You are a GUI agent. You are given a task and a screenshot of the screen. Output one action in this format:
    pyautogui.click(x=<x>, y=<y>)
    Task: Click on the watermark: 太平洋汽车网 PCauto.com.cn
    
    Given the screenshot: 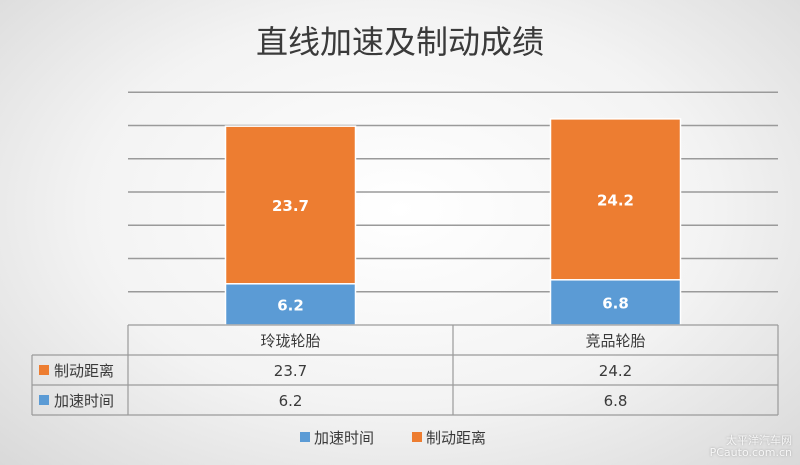 What is the action you would take?
    pyautogui.click(x=751, y=447)
    